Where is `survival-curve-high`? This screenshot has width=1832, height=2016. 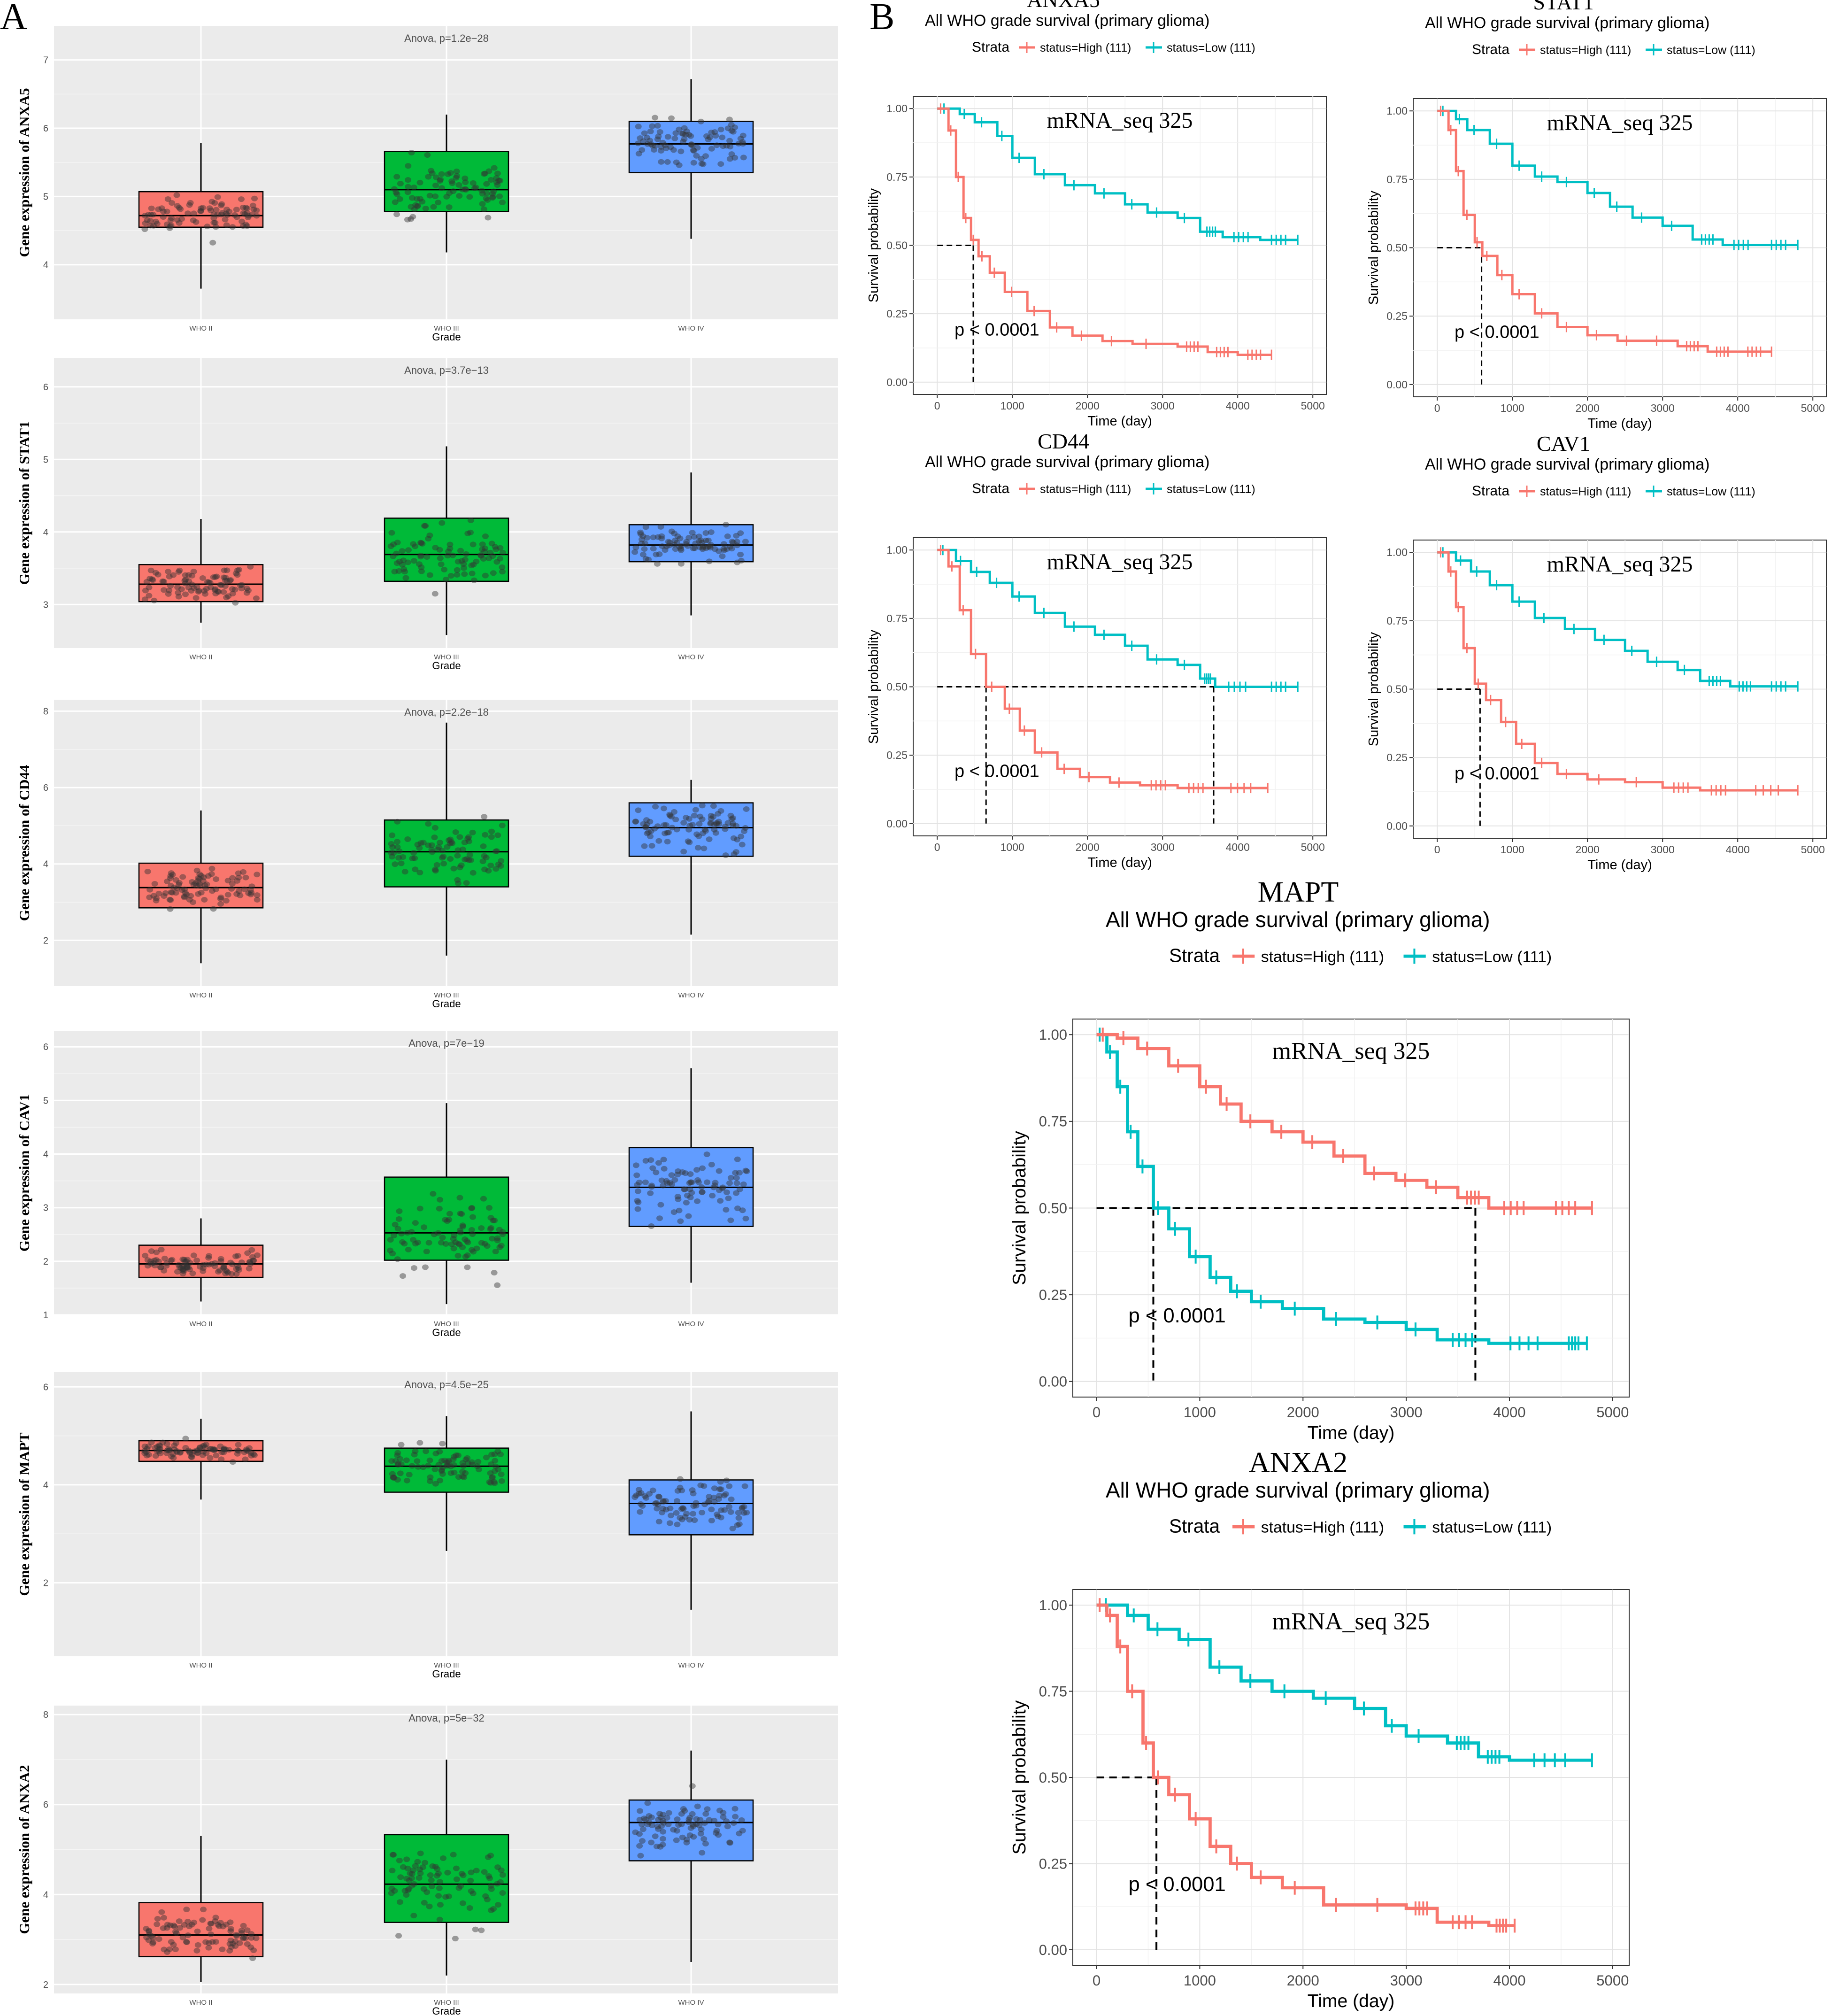
survival-curve-high is located at coordinates (1617, 671).